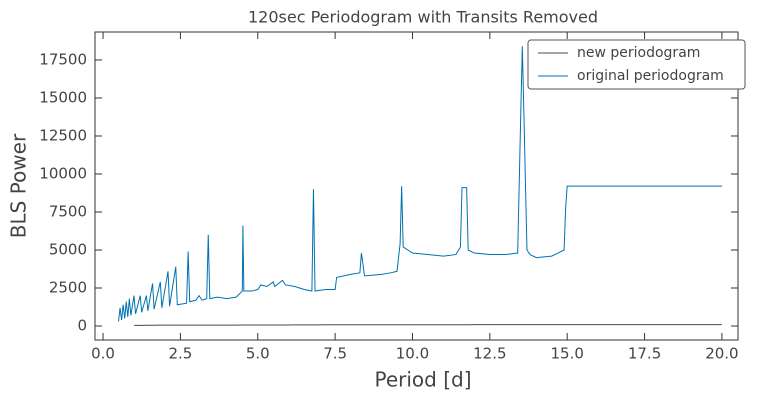  I want to click on x-tick-label: 17.5, so click(644, 354).